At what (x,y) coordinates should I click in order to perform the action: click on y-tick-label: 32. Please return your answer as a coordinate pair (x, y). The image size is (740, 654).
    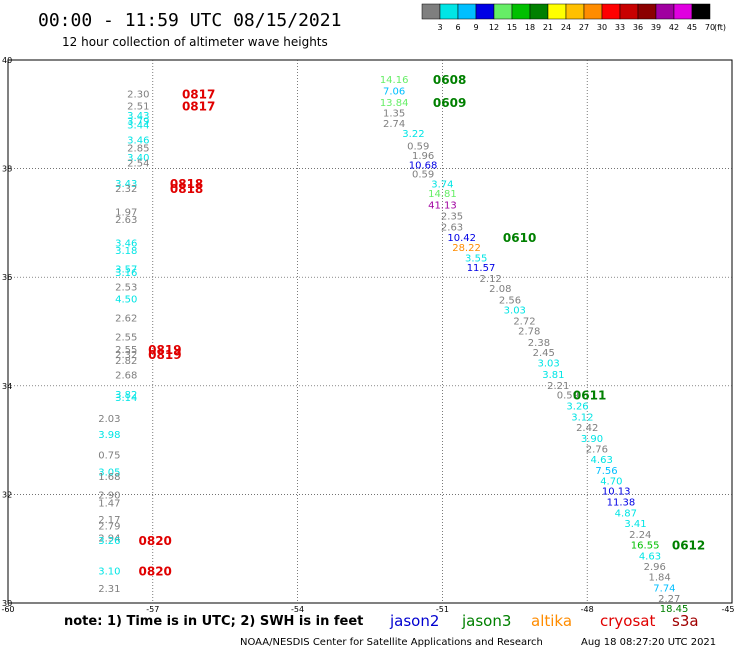
    Looking at the image, I should click on (7, 494).